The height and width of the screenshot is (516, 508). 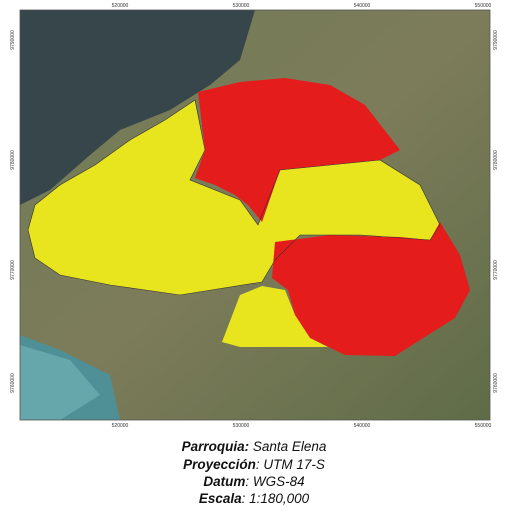 I want to click on caption-label: Datum, so click(x=224, y=481).